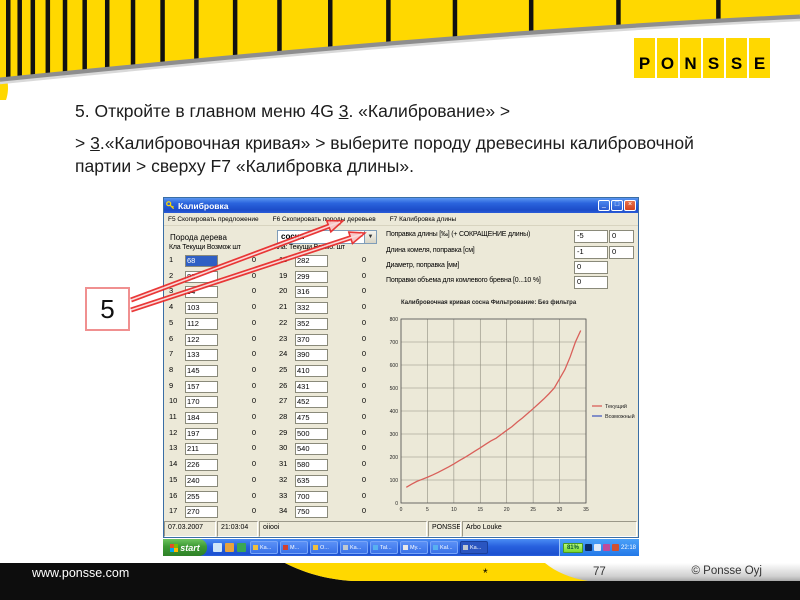  What do you see at coordinates (201, 496) in the screenshot?
I see `value-input: 255` at bounding box center [201, 496].